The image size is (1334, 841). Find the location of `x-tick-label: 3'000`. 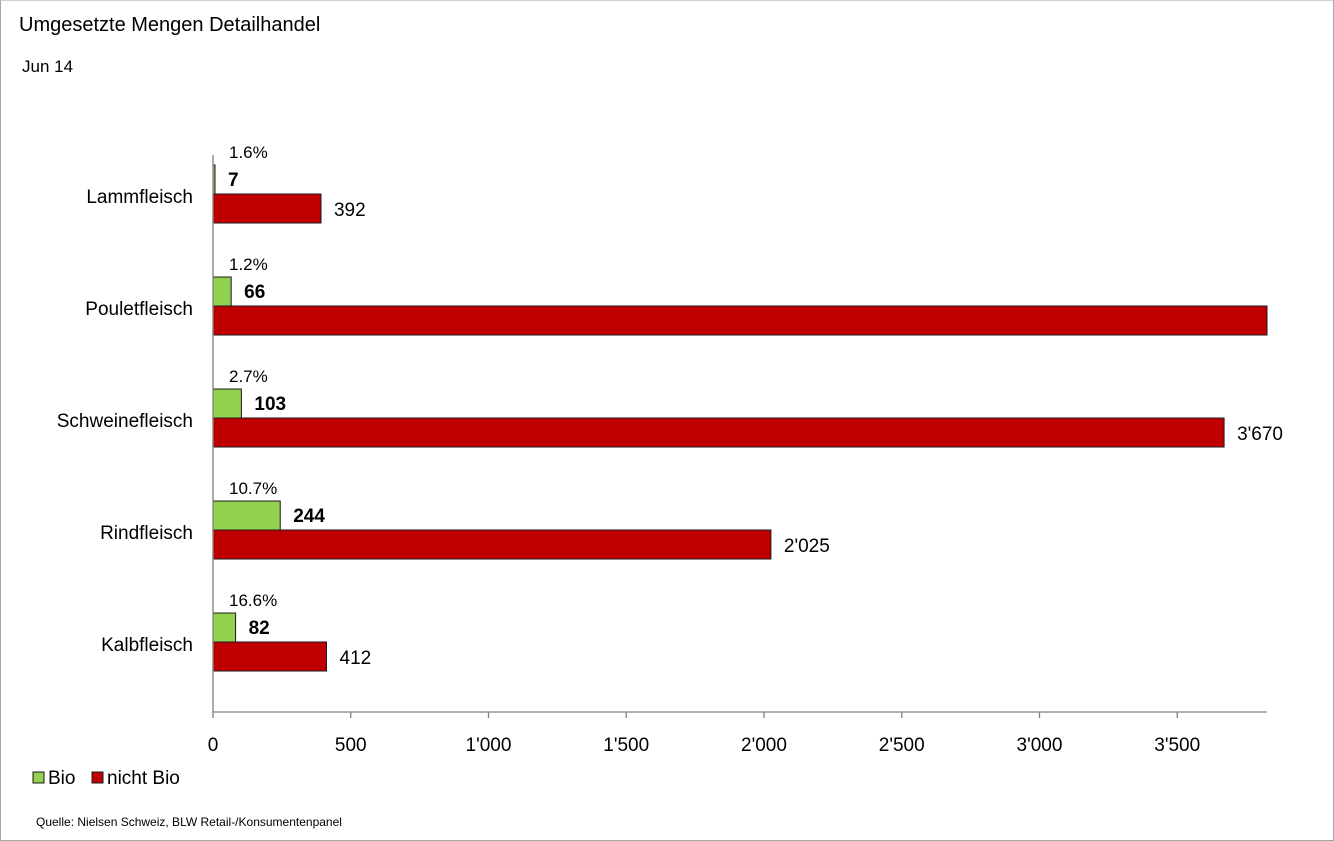

x-tick-label: 3'000 is located at coordinates (1040, 745).